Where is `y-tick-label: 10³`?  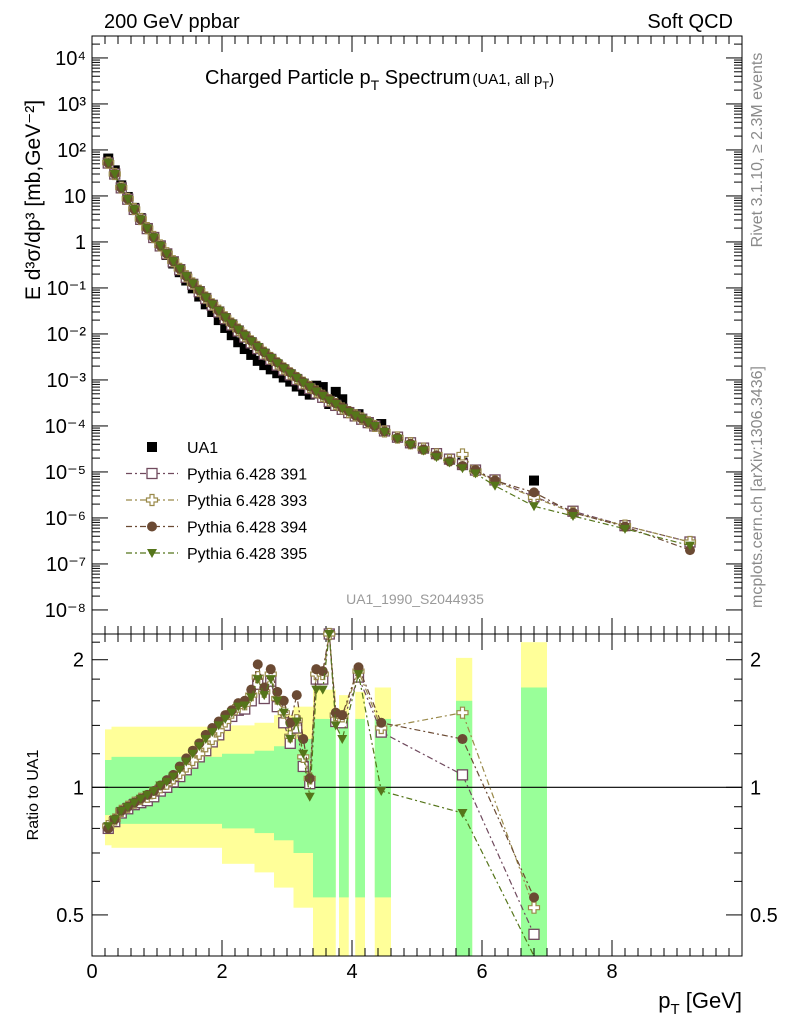
y-tick-label: 10³ is located at coordinates (71, 105).